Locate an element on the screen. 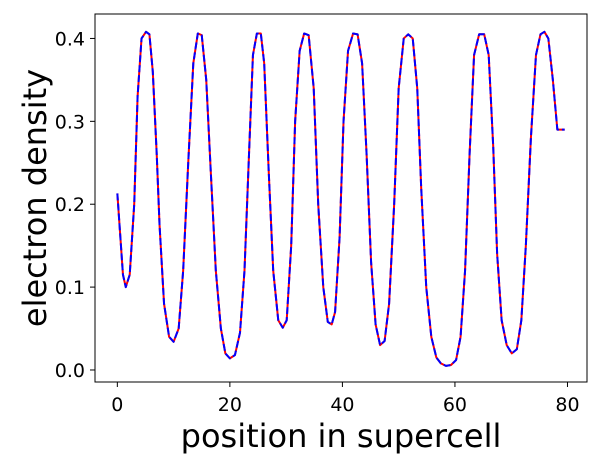 The height and width of the screenshot is (464, 603). x-tick-label: 20 is located at coordinates (230, 405).